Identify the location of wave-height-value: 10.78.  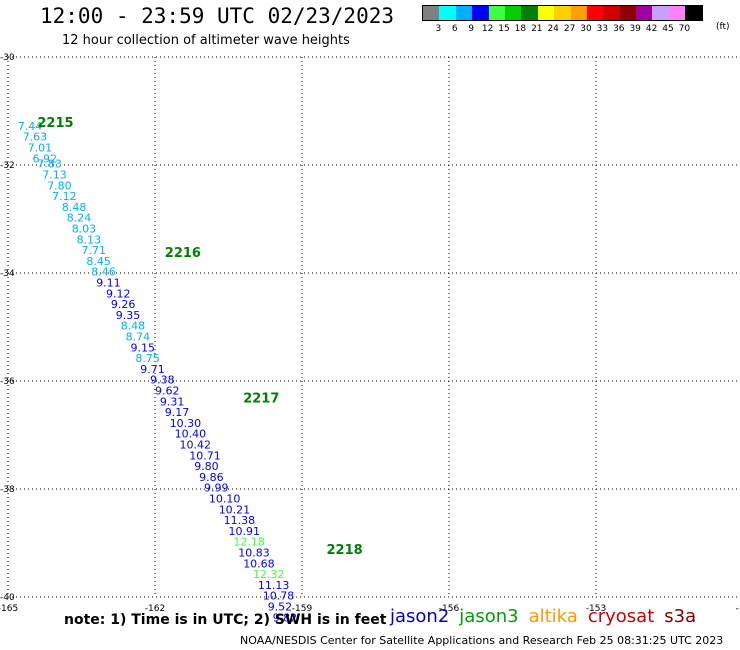
(279, 596).